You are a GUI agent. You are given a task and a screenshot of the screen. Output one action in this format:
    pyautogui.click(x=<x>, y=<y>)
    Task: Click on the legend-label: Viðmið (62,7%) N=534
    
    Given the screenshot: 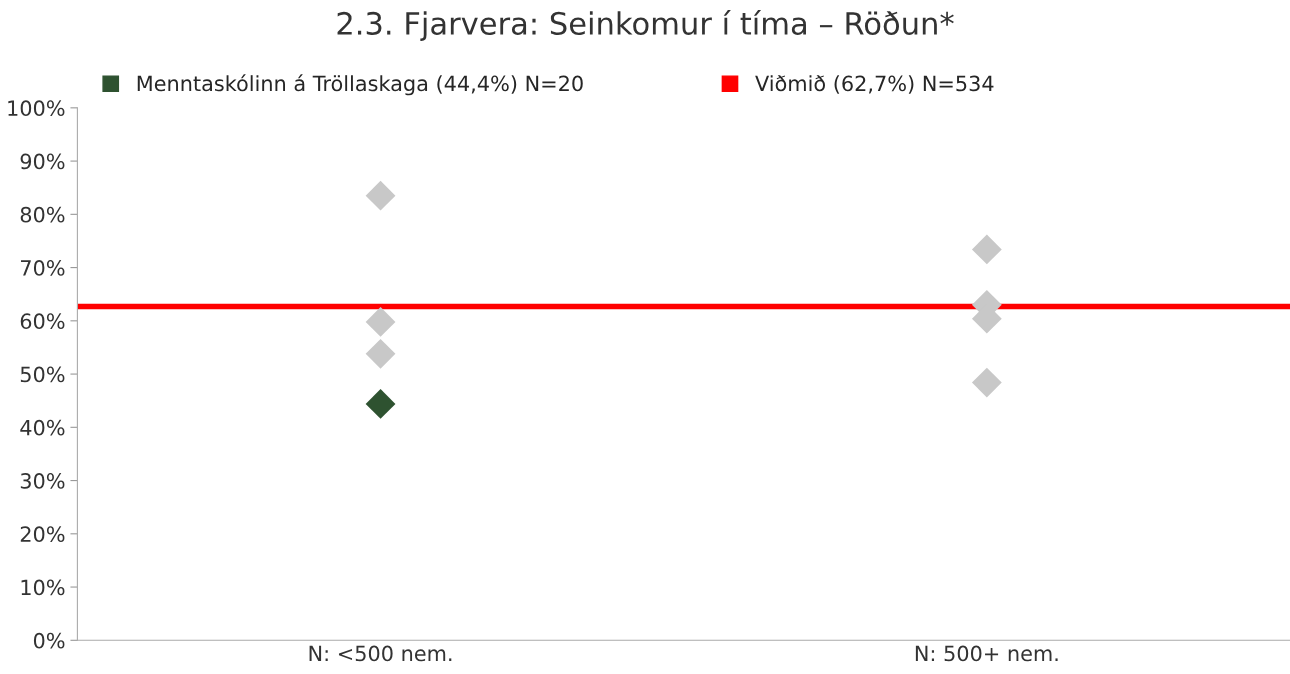 What is the action you would take?
    pyautogui.click(x=874, y=84)
    